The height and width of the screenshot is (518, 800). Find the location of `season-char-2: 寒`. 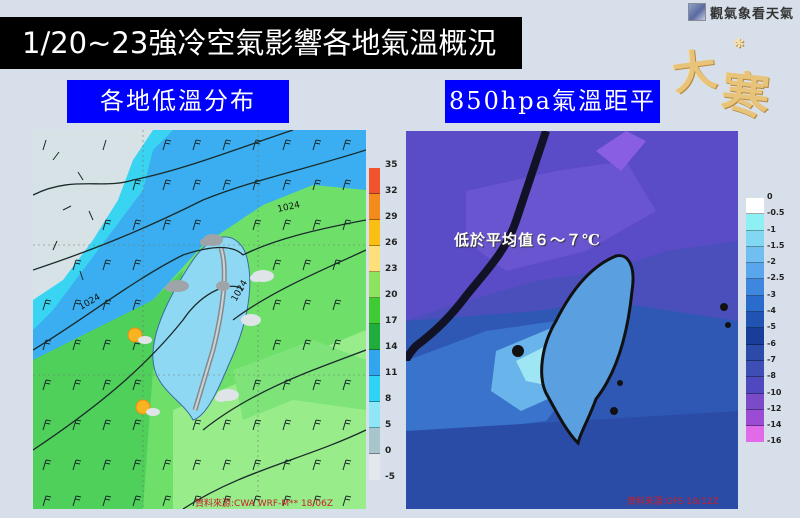

season-char-2: 寒 is located at coordinates (745, 96).